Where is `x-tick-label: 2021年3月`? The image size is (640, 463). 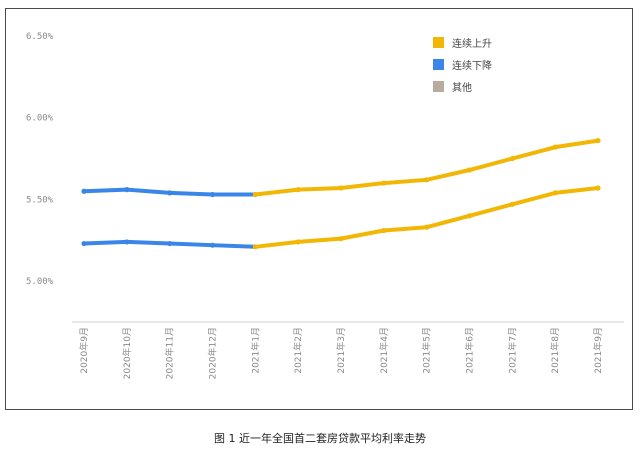 x-tick-label: 2021年3月 is located at coordinates (341, 350).